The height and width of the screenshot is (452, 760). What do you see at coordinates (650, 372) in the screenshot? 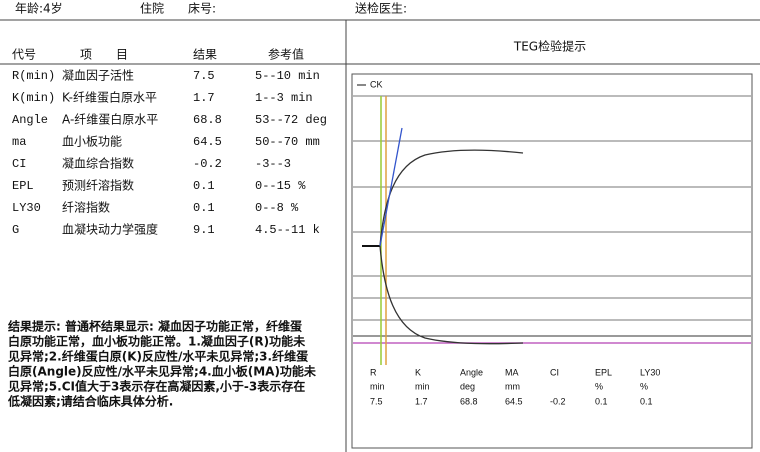
I see `name: LY30` at bounding box center [650, 372].